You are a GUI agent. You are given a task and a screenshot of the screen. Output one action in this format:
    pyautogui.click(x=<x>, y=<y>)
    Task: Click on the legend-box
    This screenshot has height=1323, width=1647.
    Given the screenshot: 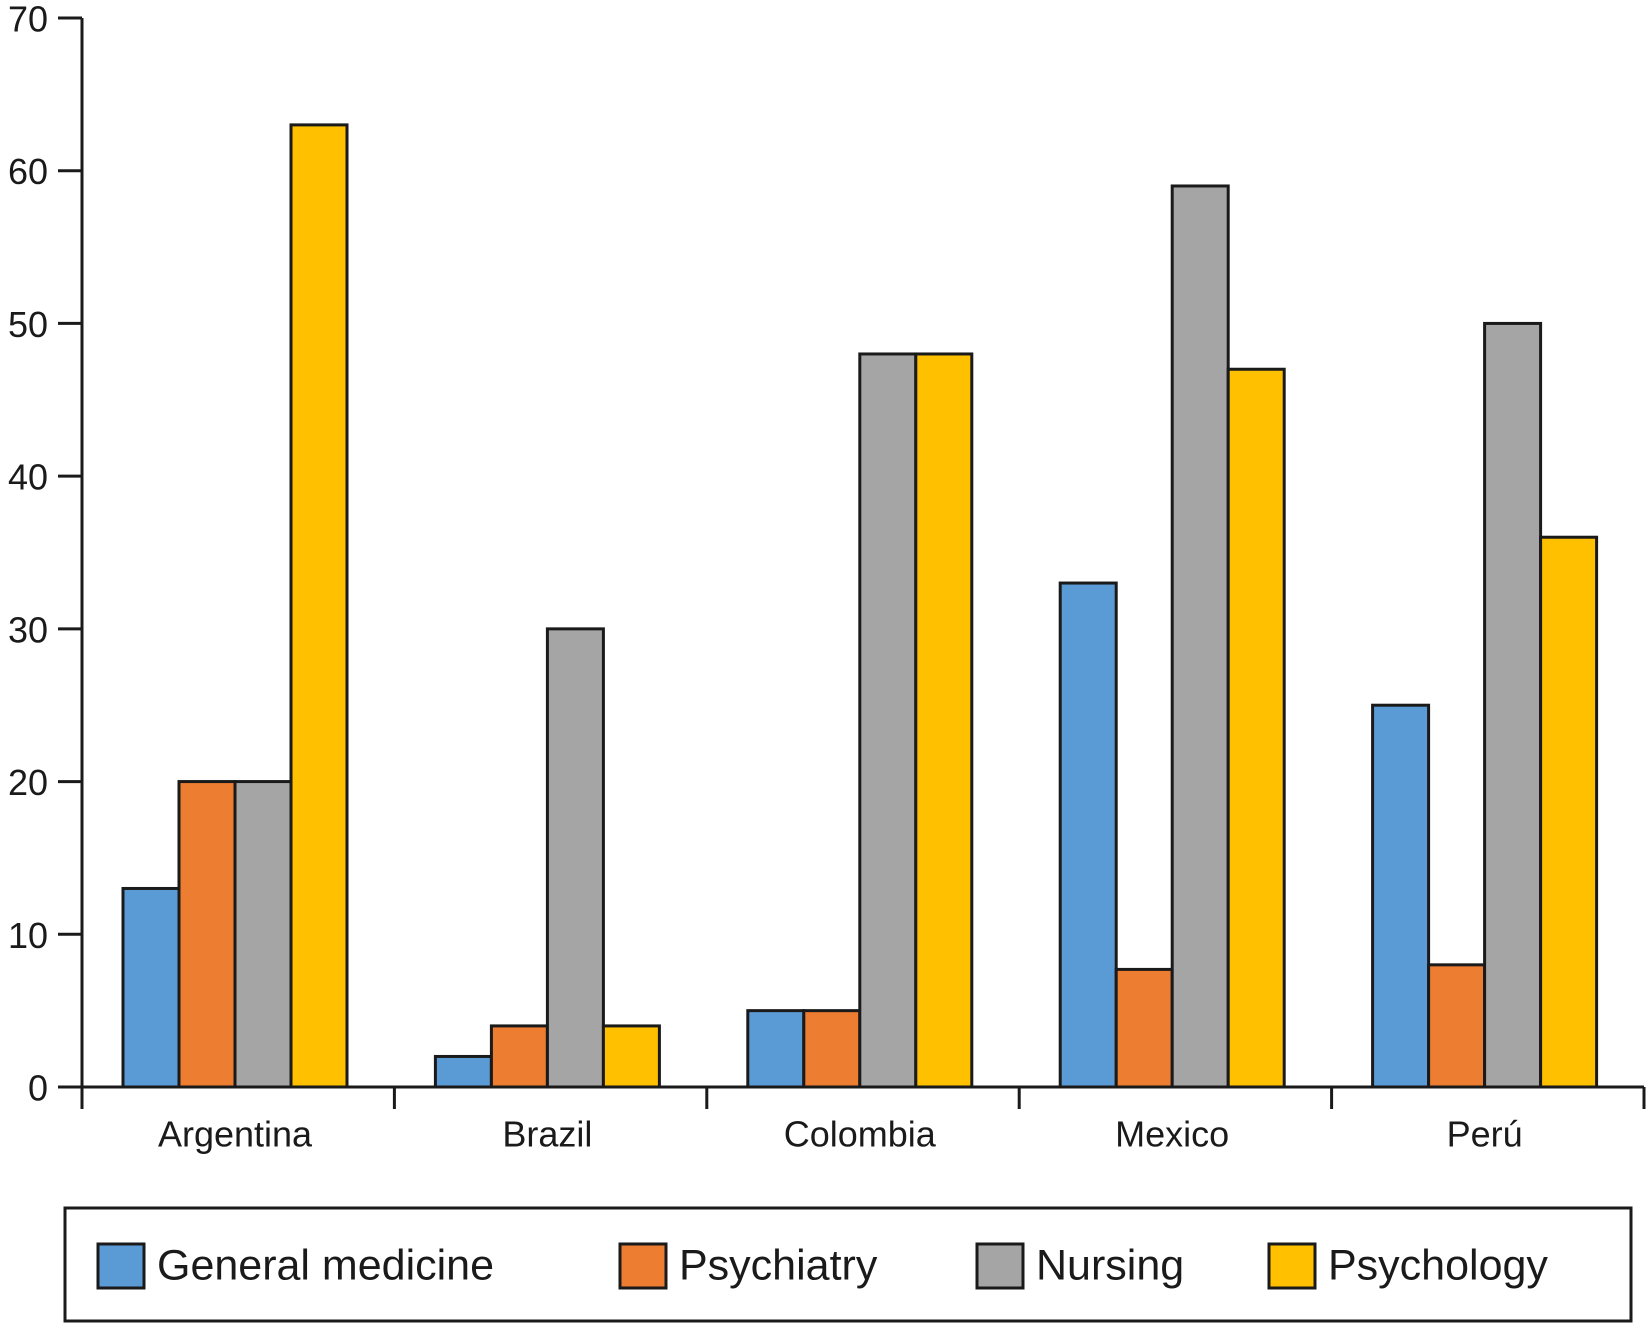 What is the action you would take?
    pyautogui.click(x=848, y=1264)
    